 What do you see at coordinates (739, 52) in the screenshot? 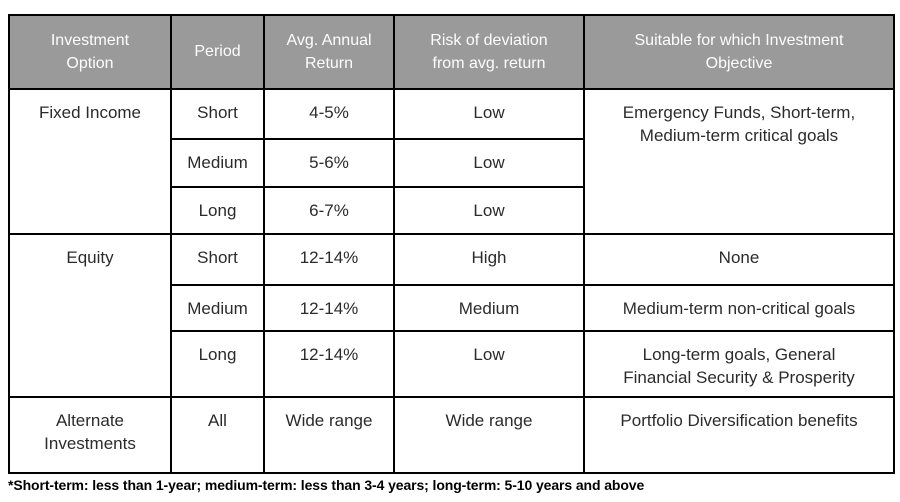
I see `header-suitable-objective: Suitable for which Investment Objective` at bounding box center [739, 52].